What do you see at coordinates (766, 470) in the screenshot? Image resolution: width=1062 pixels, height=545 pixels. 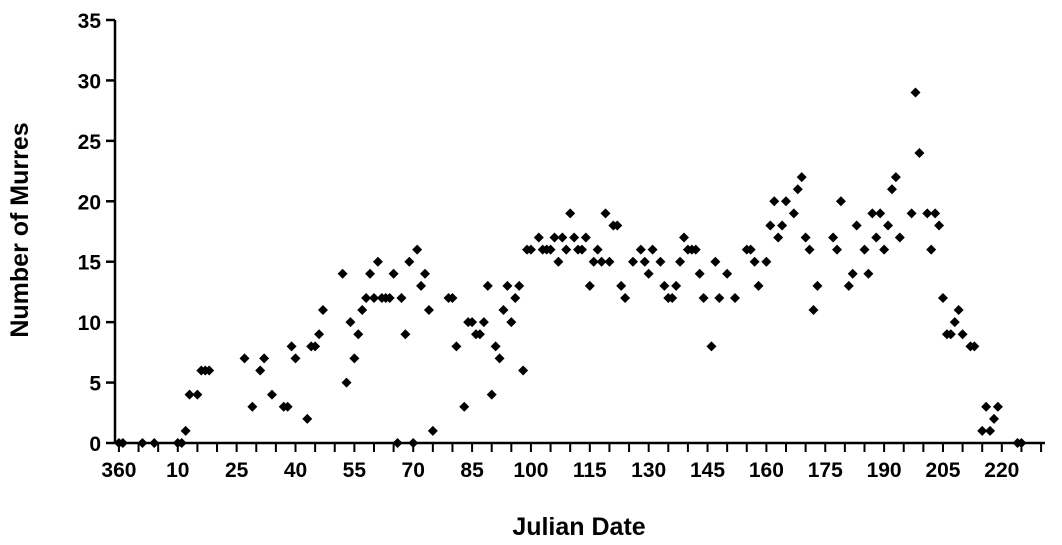 I see `x-tick-label: 160` at bounding box center [766, 470].